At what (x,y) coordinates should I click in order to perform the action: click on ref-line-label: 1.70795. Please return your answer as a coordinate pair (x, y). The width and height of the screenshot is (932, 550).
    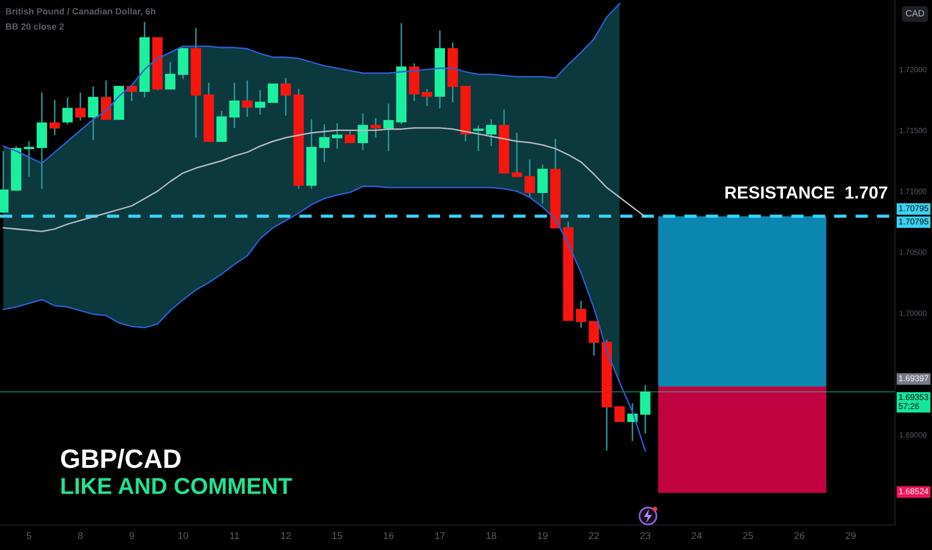
    Looking at the image, I should click on (913, 221).